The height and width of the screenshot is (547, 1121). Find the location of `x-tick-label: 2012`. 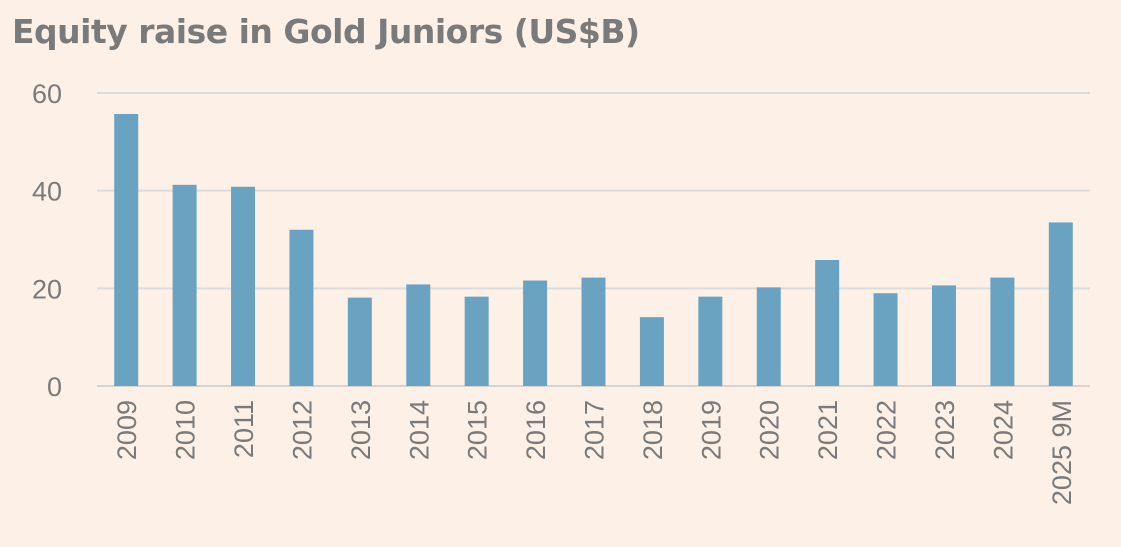

x-tick-label: 2012 is located at coordinates (302, 430).